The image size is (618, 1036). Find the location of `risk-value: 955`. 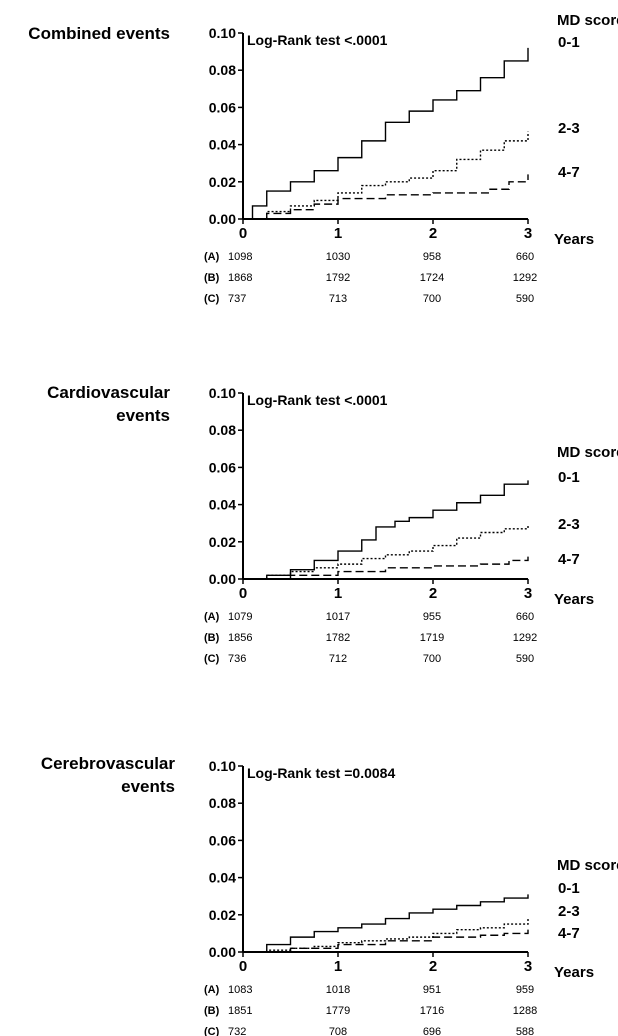

risk-value: 955 is located at coordinates (432, 617).